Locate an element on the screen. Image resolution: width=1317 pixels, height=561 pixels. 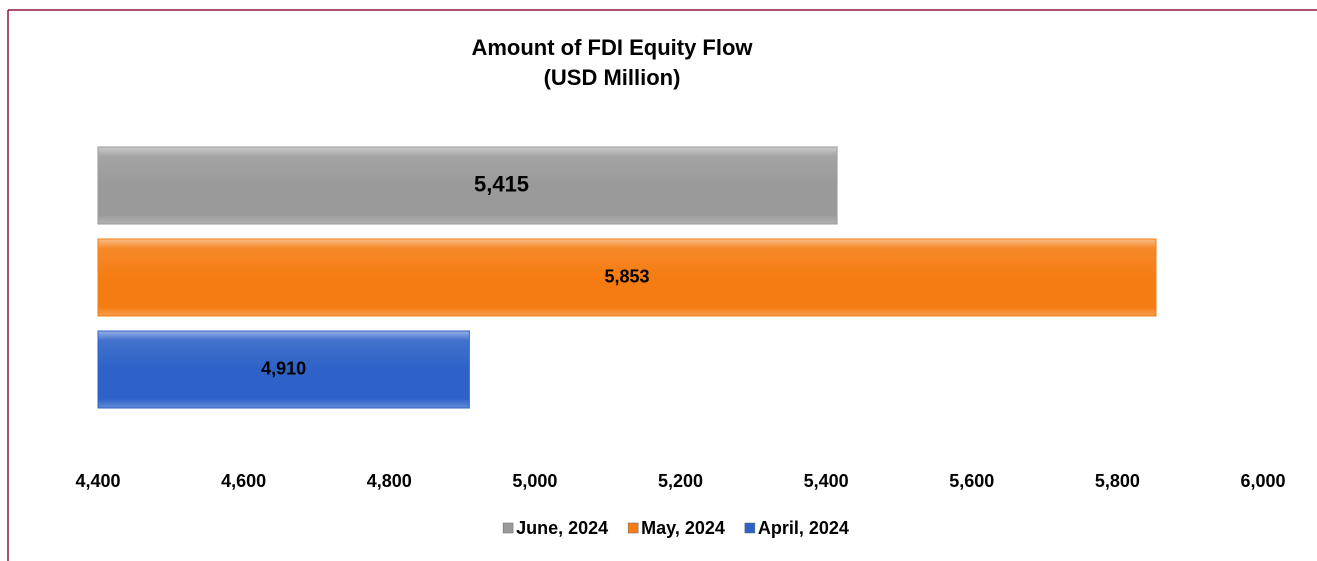
x-tick-label: 5,600 is located at coordinates (971, 481).